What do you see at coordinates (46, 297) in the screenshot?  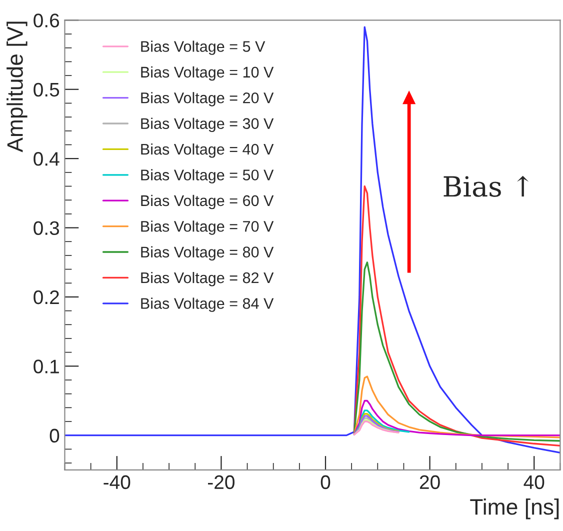 I see `y-tick-label: 0.2` at bounding box center [46, 297].